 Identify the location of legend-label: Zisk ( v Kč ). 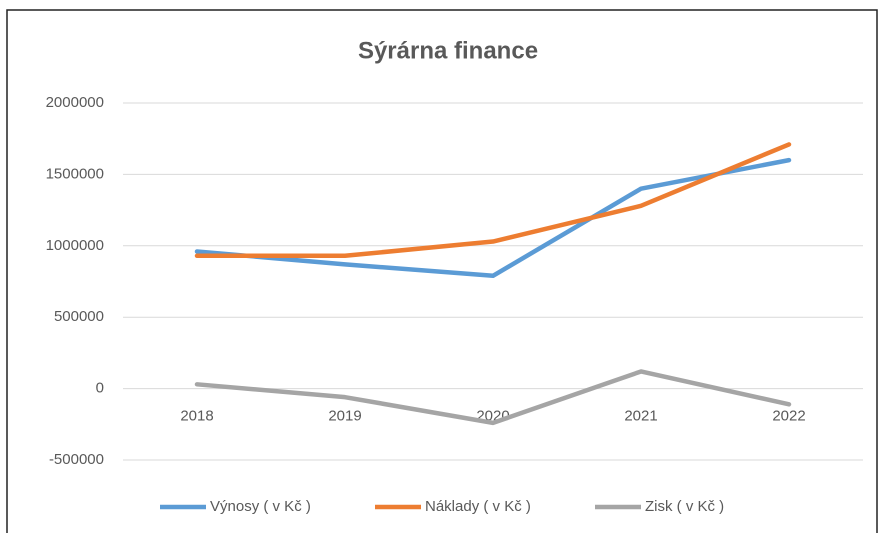
(684, 506).